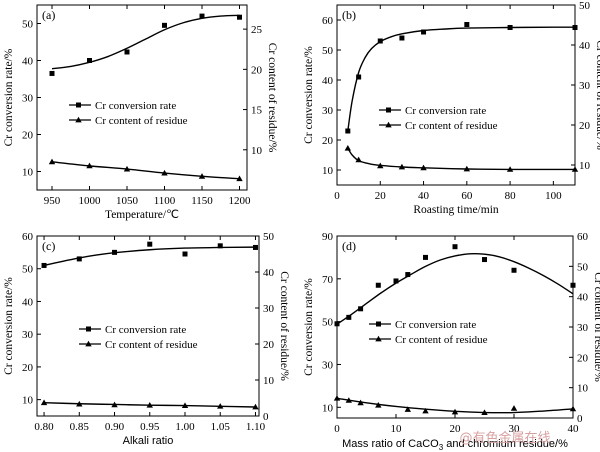  I want to click on y-left-tick-label: 70, so click(328, 280).